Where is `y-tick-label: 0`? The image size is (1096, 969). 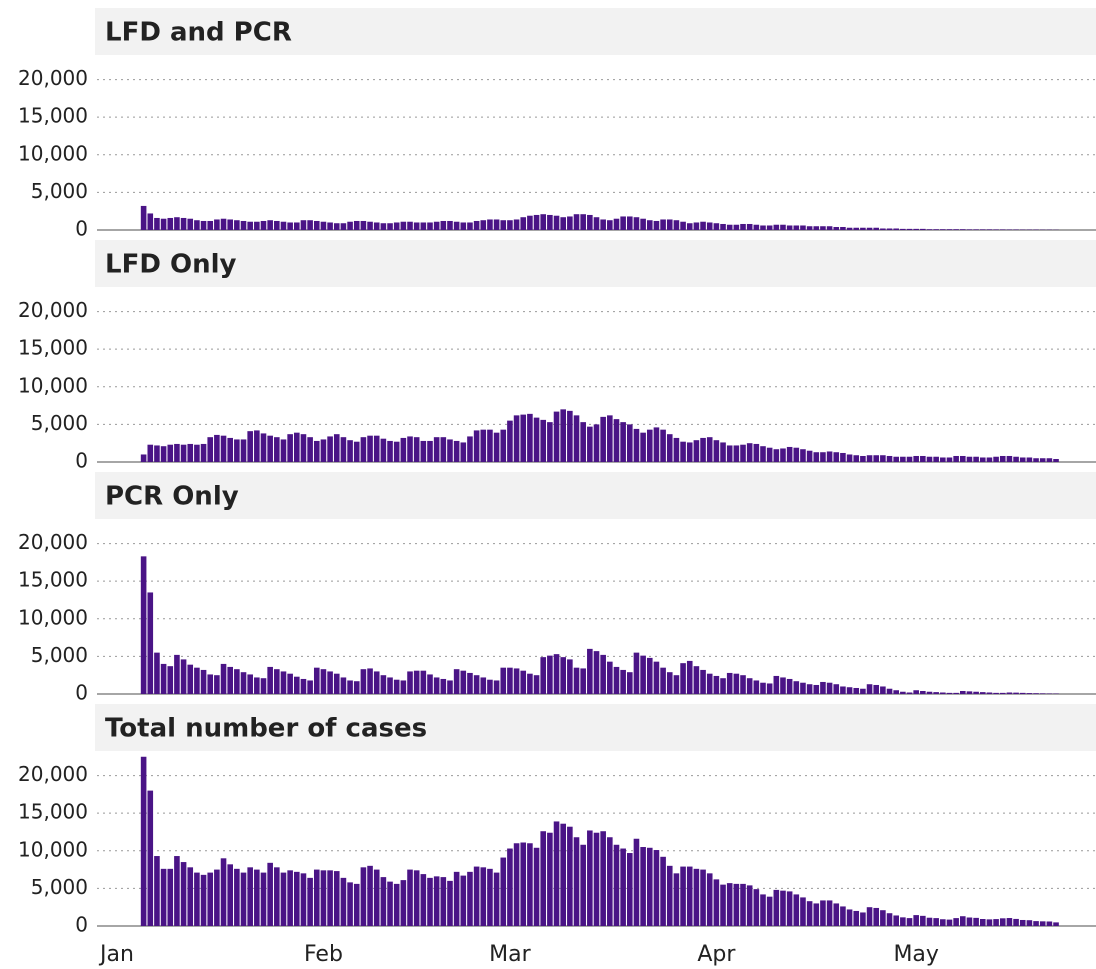
y-tick-label: 0 is located at coordinates (81, 925).